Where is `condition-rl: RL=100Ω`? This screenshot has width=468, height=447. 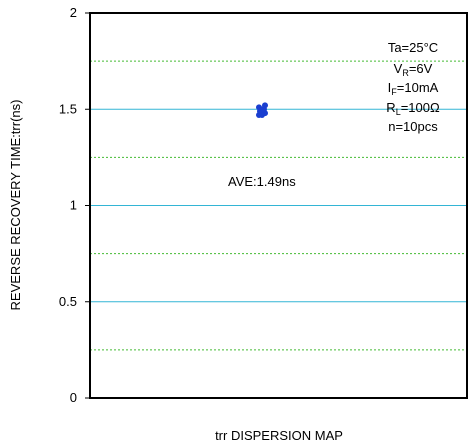
condition-rl: RL=100Ω is located at coordinates (413, 108).